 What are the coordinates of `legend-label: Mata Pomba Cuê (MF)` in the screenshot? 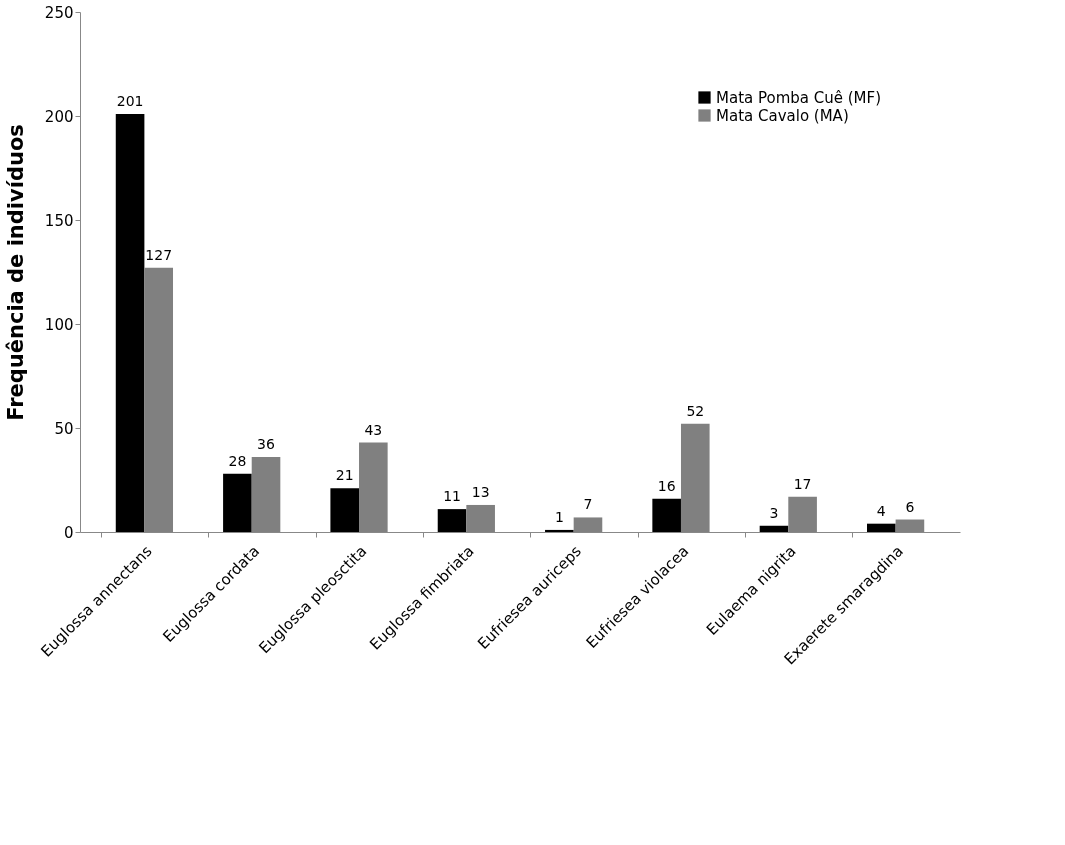 It's located at (799, 97).